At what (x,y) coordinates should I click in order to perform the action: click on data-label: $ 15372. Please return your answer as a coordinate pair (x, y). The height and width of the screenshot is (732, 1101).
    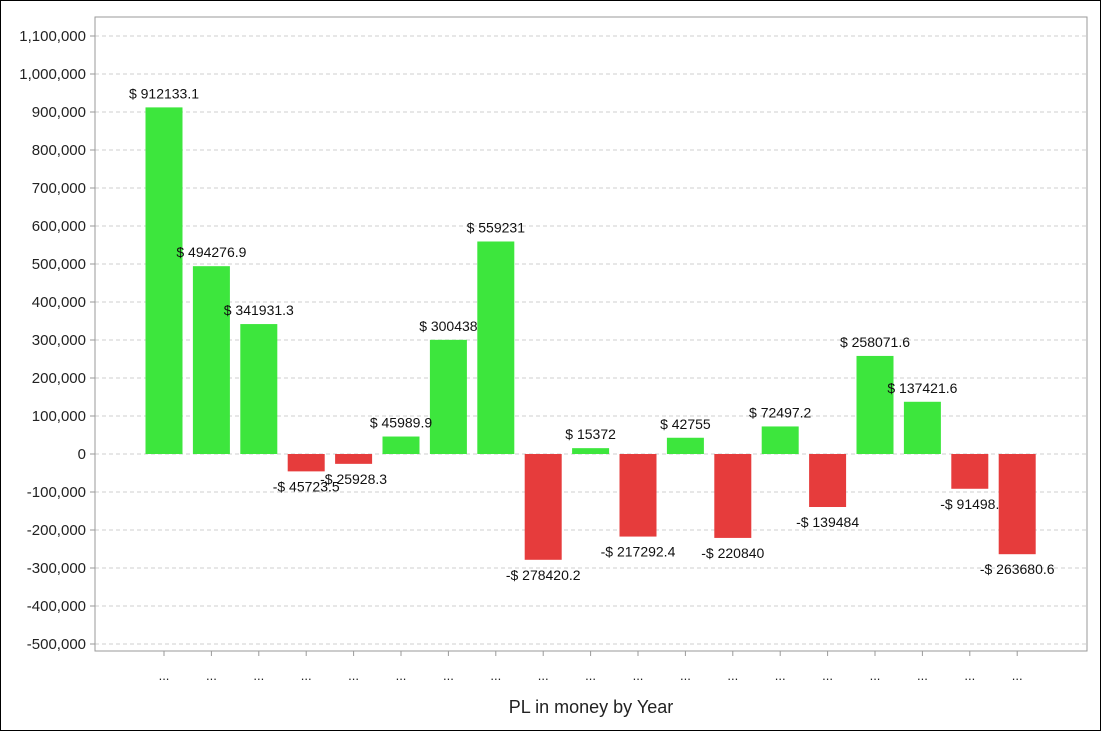
    Looking at the image, I should click on (590, 434).